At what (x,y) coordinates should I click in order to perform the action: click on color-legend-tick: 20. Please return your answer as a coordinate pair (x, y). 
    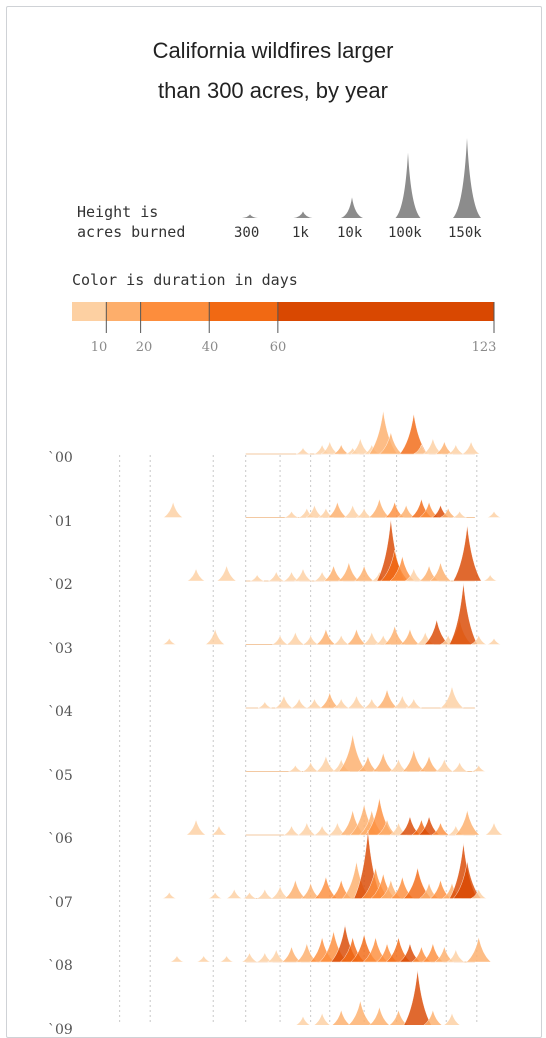
    Looking at the image, I should click on (144, 347).